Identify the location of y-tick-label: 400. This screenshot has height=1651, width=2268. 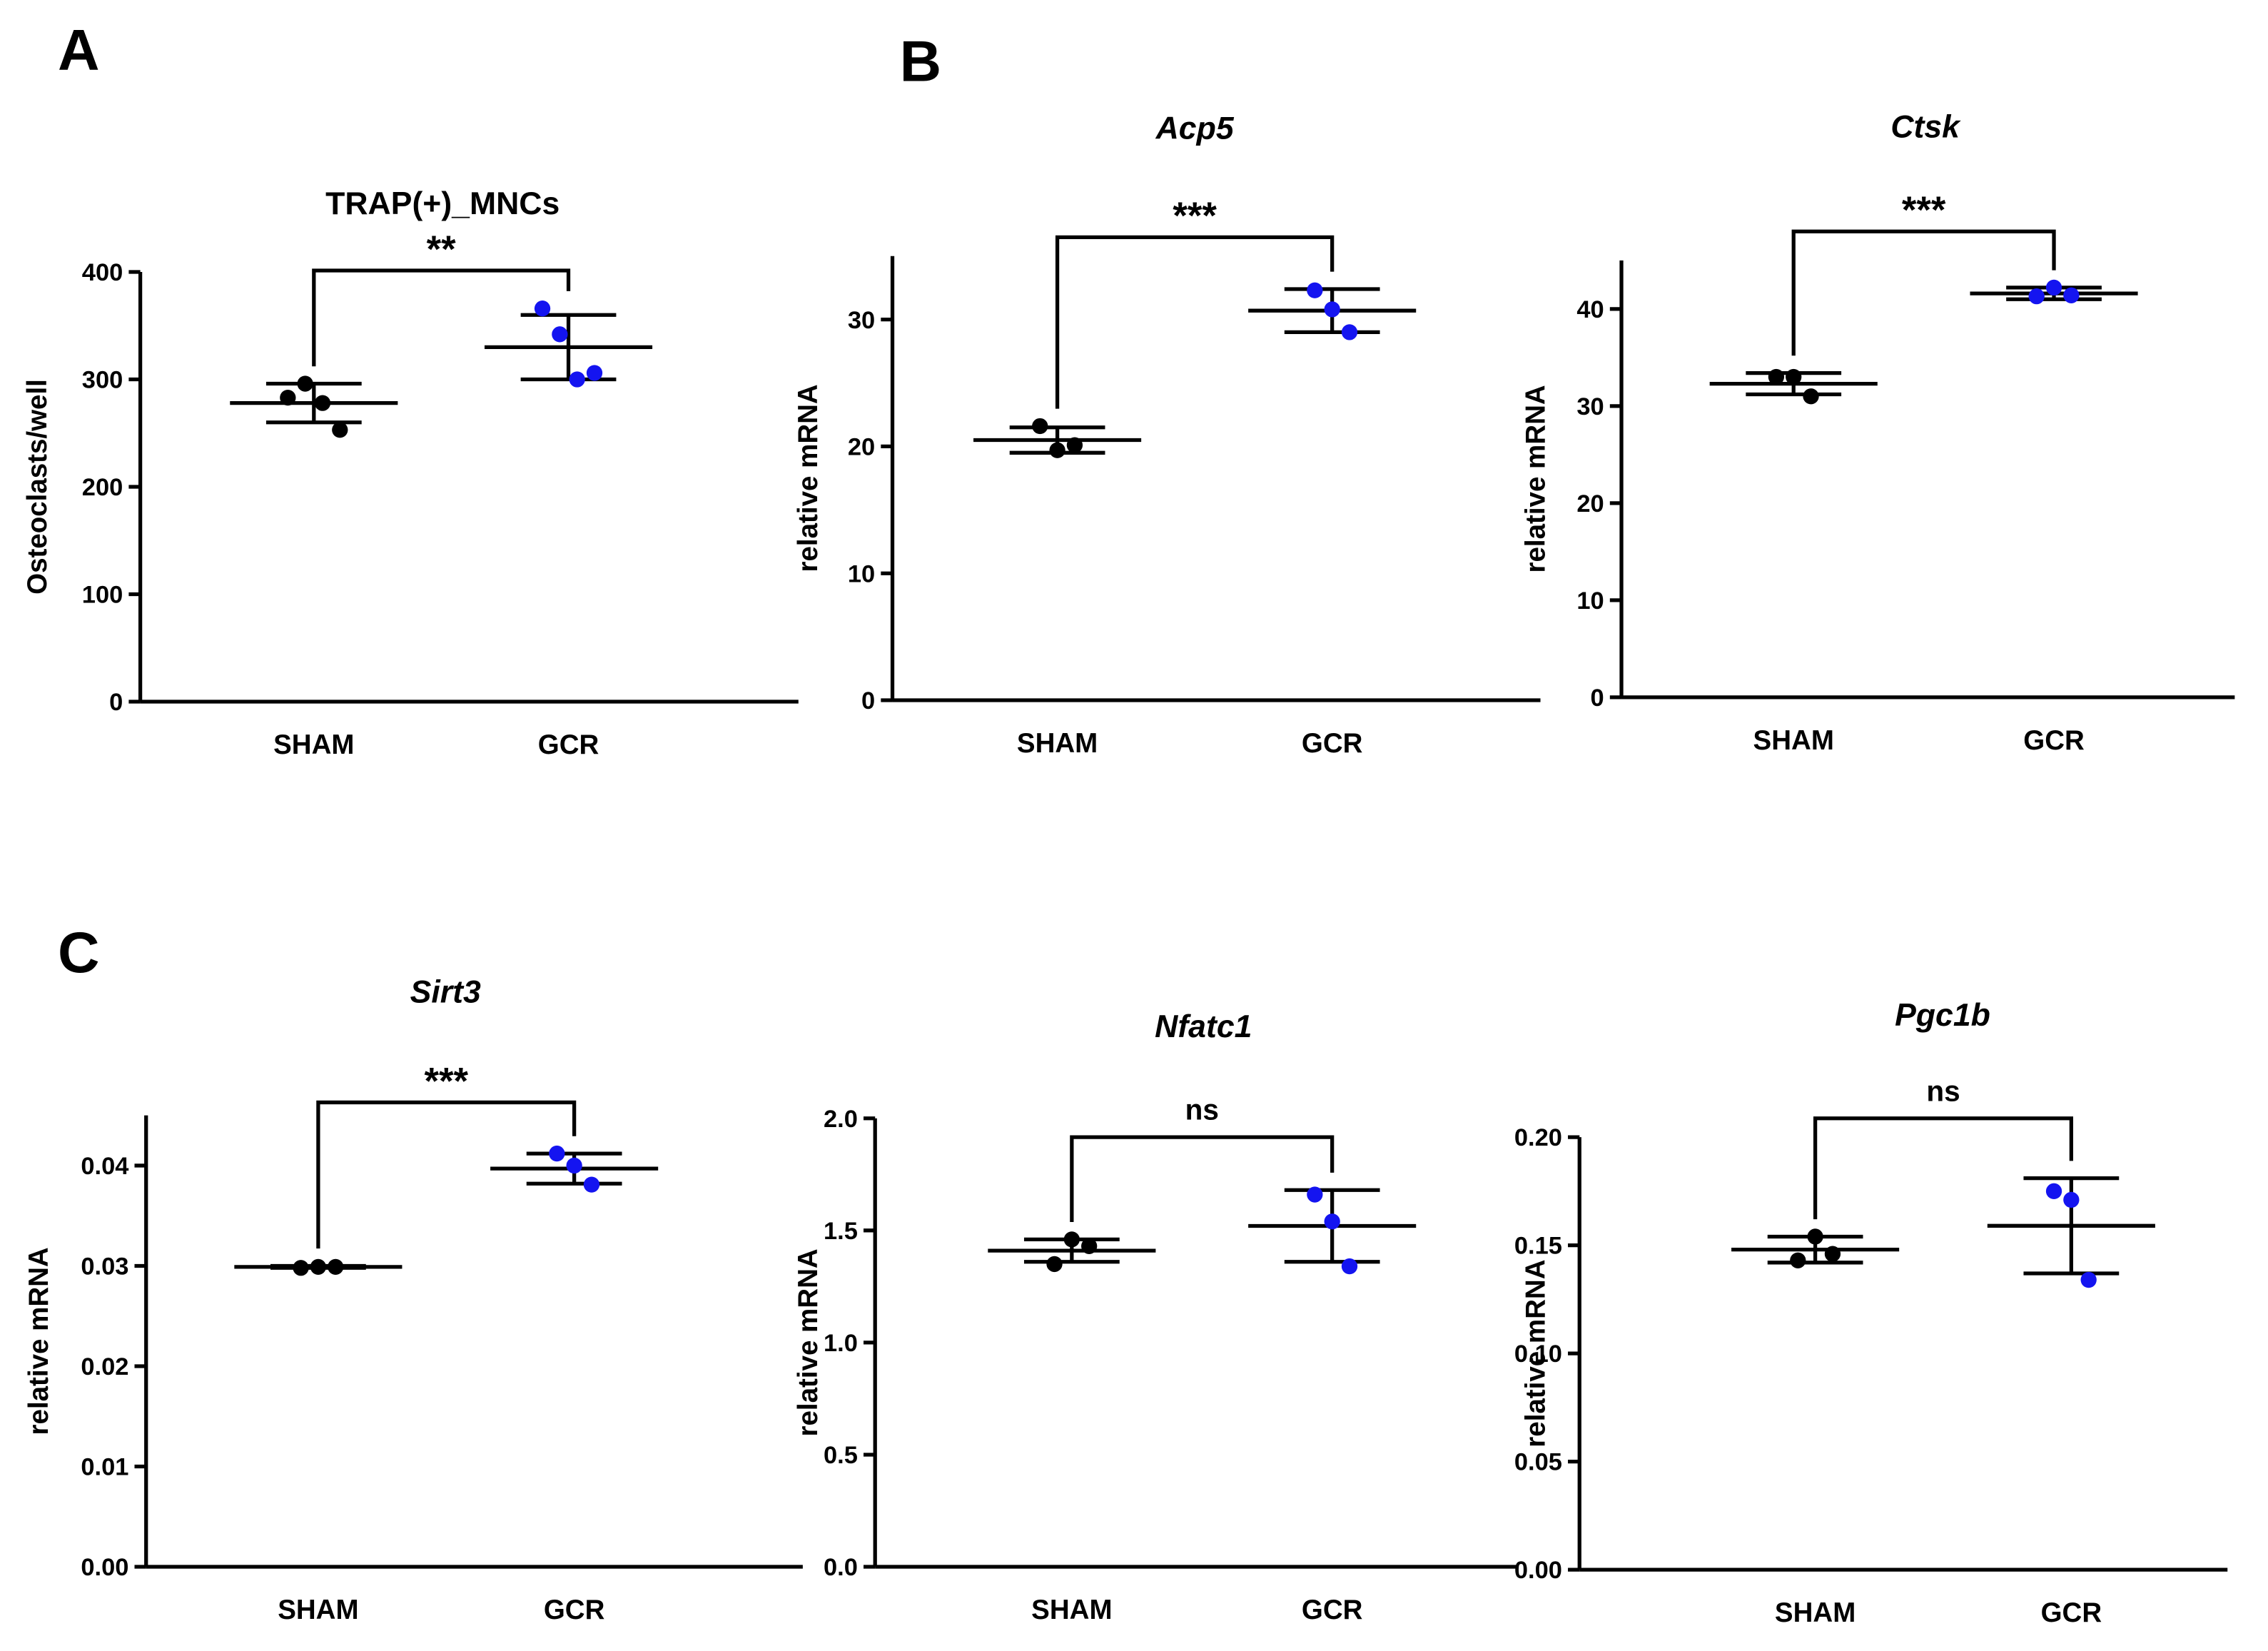
(102, 272).